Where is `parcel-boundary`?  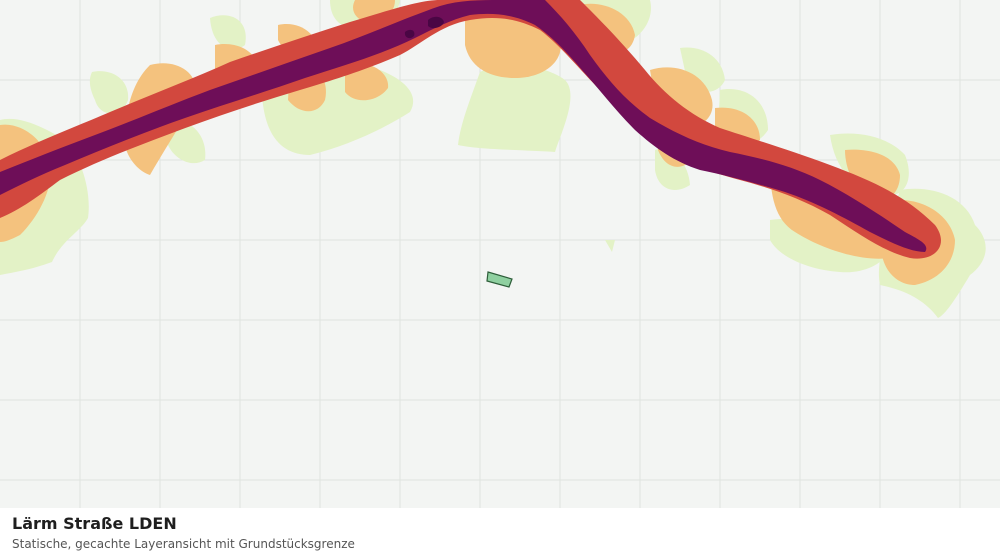 parcel-boundary is located at coordinates (499, 279).